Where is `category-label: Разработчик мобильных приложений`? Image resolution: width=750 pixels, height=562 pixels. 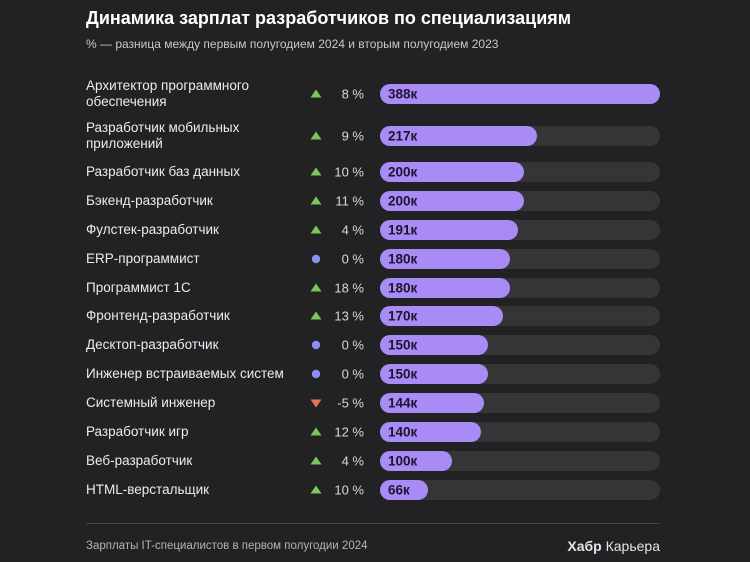
category-label: Разработчик мобильных приложений is located at coordinates (163, 135).